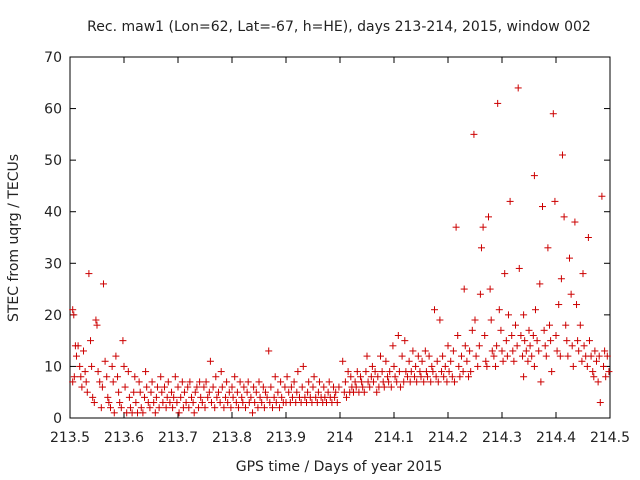 The width and height of the screenshot is (640, 480). Describe the element at coordinates (53, 161) in the screenshot. I see `y-tick-label: 50` at that location.